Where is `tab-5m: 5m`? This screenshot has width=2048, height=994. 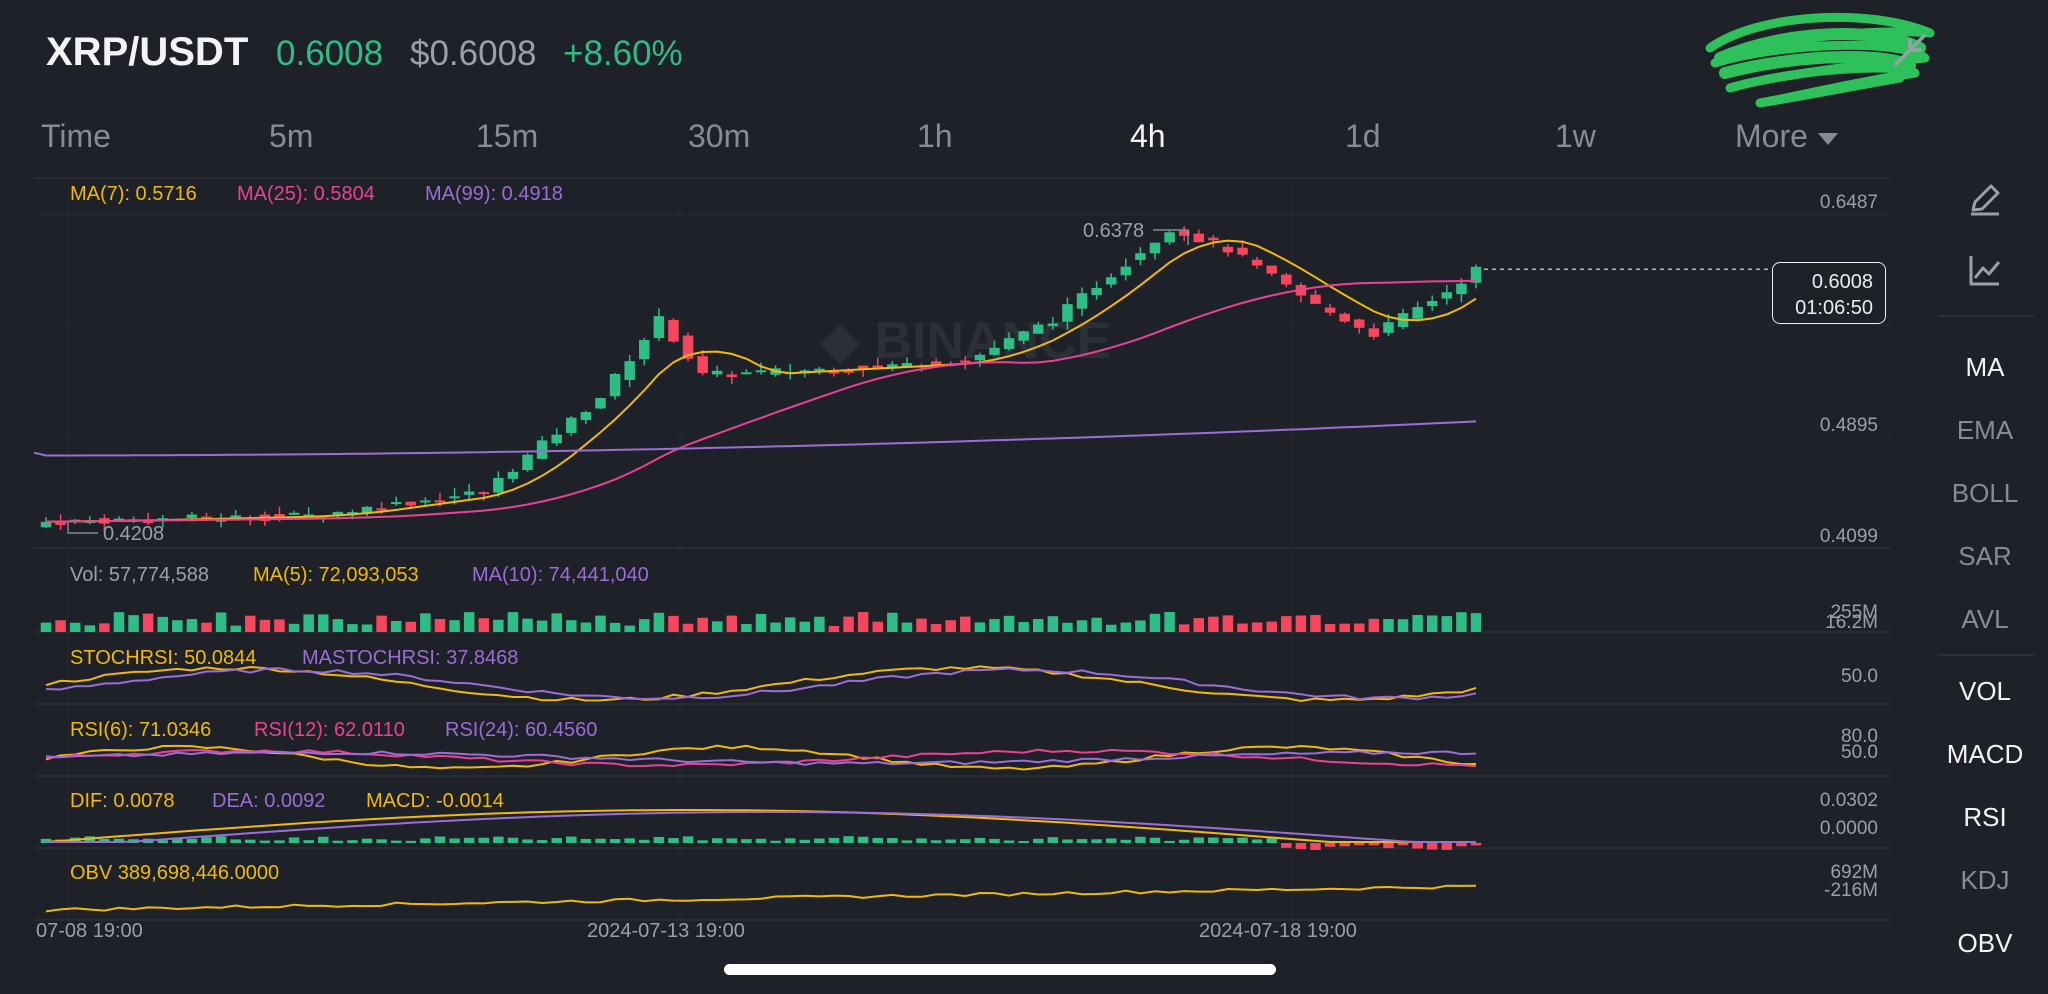
tab-5m: 5m is located at coordinates (291, 136).